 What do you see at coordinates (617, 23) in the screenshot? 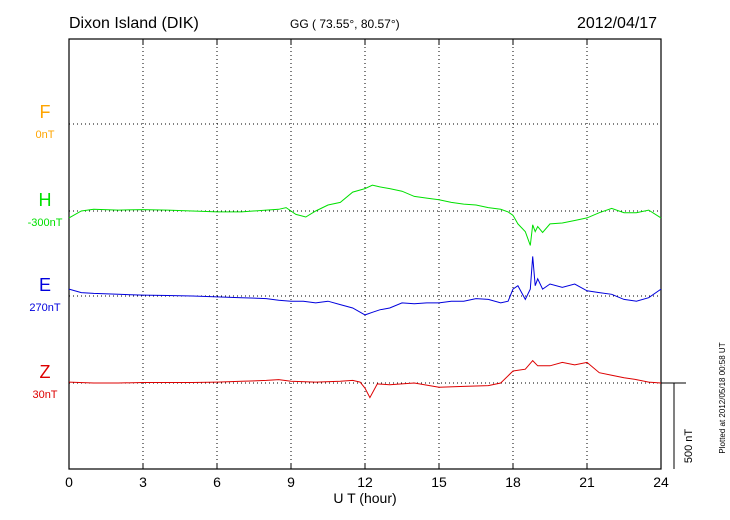
I see `chart-date: 2012/04/17` at bounding box center [617, 23].